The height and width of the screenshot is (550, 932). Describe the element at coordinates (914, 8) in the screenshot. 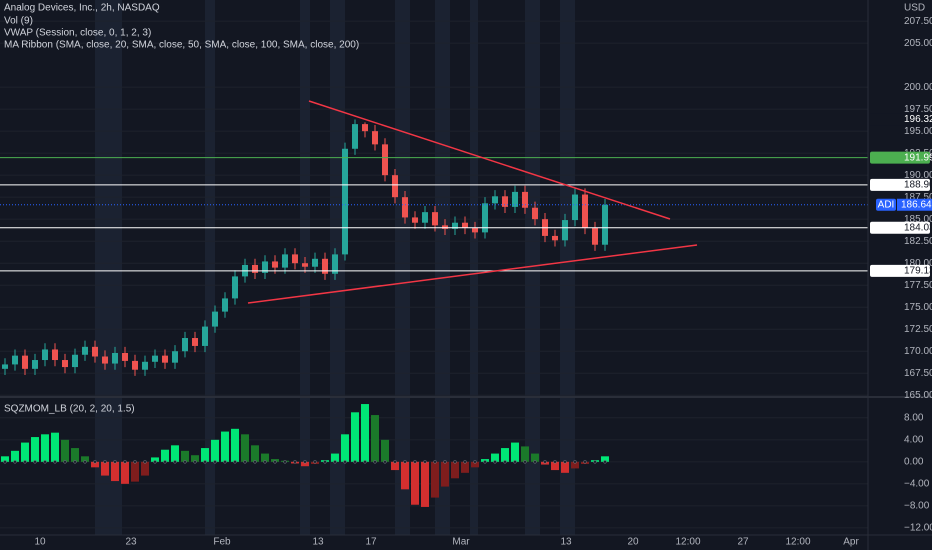

I see `currency-label: USD` at that location.